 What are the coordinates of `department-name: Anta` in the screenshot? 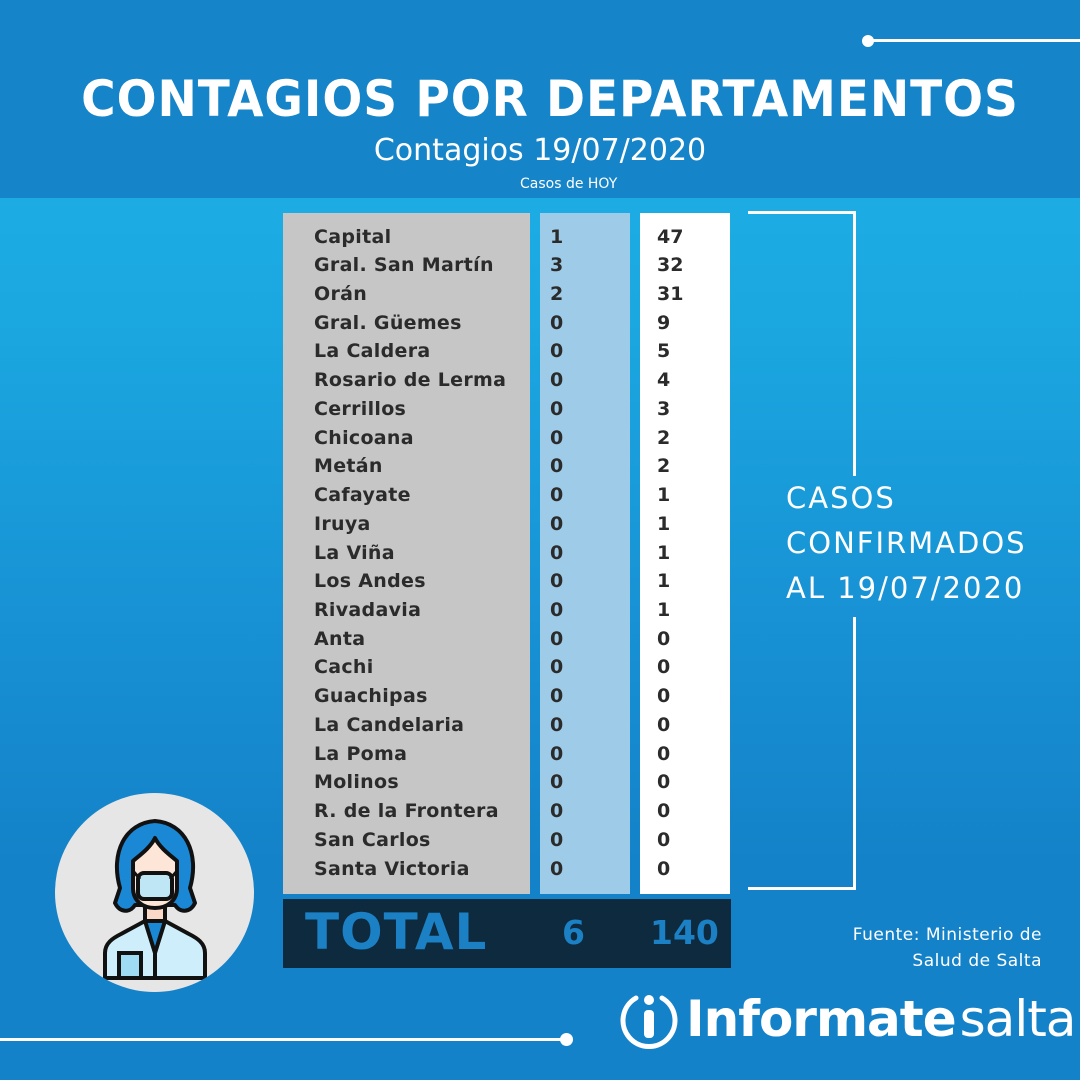 It's located at (340, 638).